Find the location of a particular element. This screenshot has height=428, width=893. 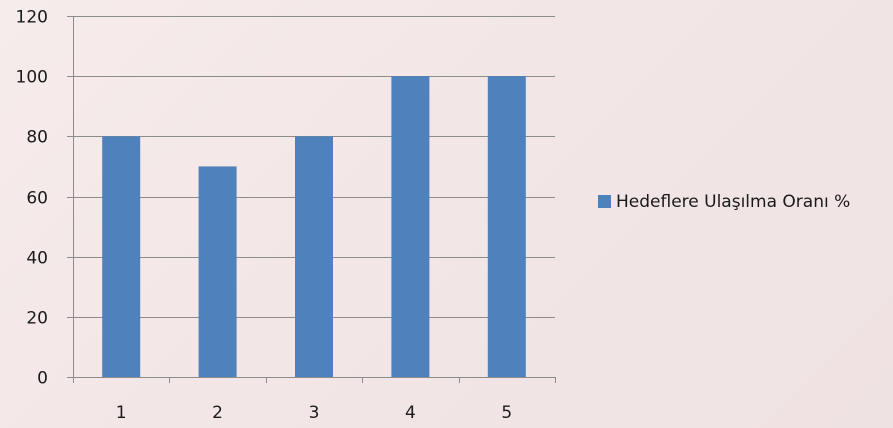

y-tick-label: 80 is located at coordinates (37, 138).